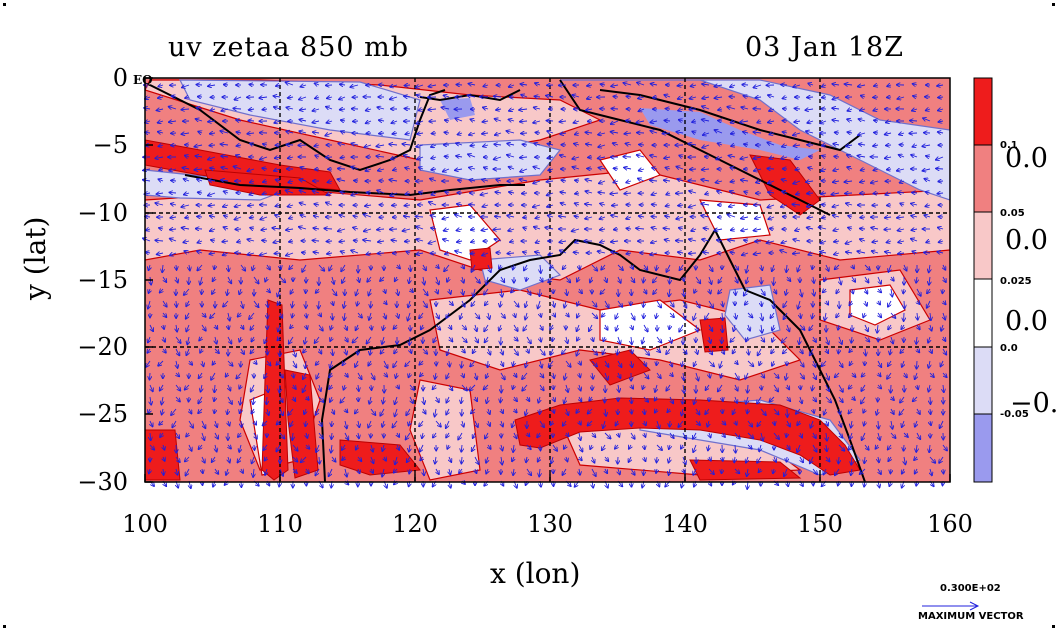 The height and width of the screenshot is (631, 1058). Describe the element at coordinates (1012, 213) in the screenshot. I see `colorbar-tick-label: 0.05` at that location.